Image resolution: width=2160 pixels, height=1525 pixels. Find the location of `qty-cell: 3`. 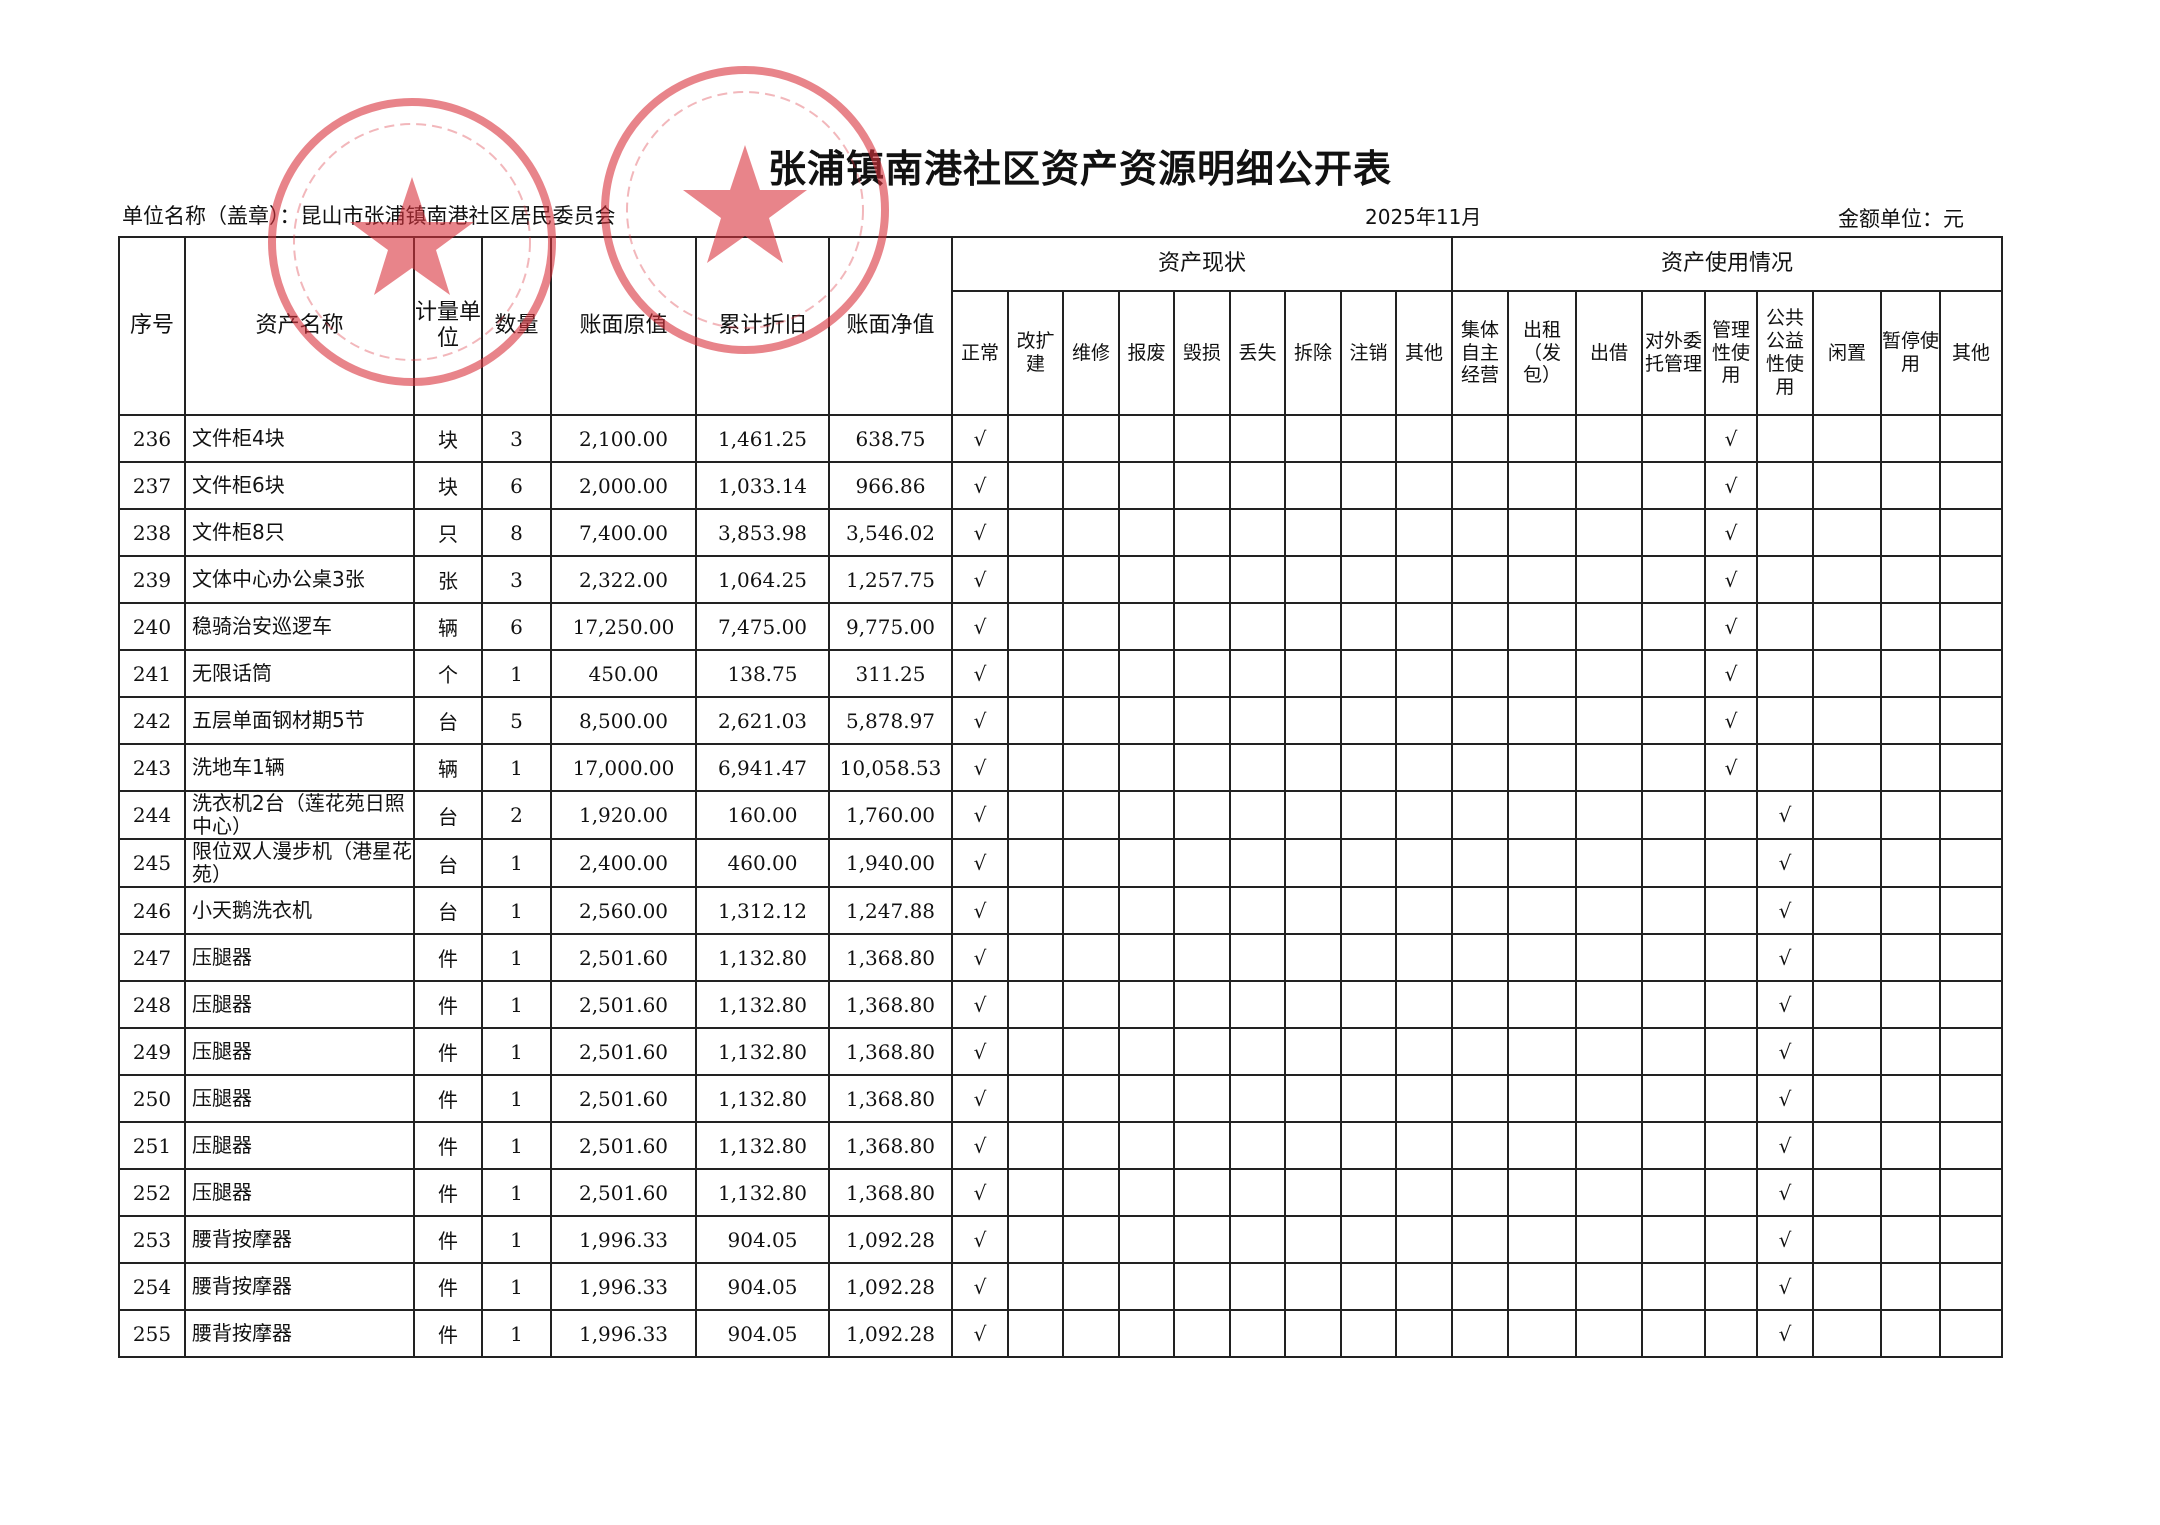

qty-cell: 3 is located at coordinates (516, 438).